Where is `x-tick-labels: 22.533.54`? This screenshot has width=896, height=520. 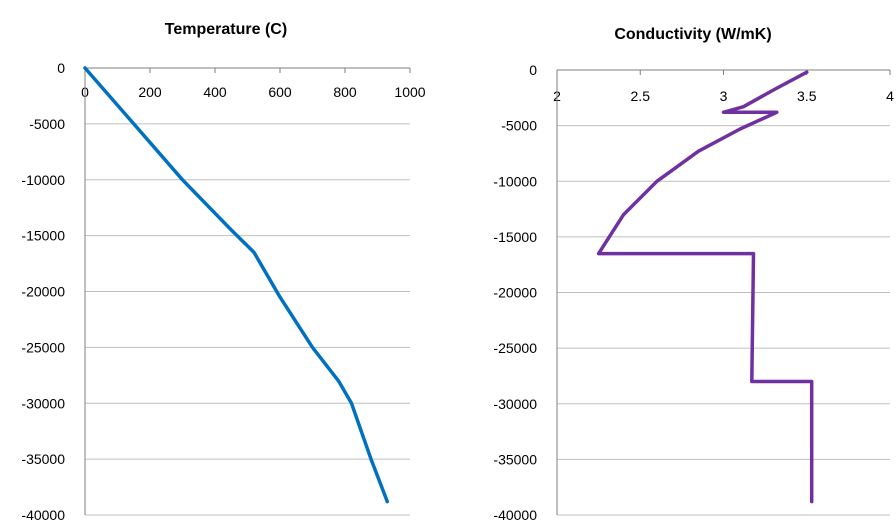
x-tick-labels: 22.533.54 is located at coordinates (723, 96).